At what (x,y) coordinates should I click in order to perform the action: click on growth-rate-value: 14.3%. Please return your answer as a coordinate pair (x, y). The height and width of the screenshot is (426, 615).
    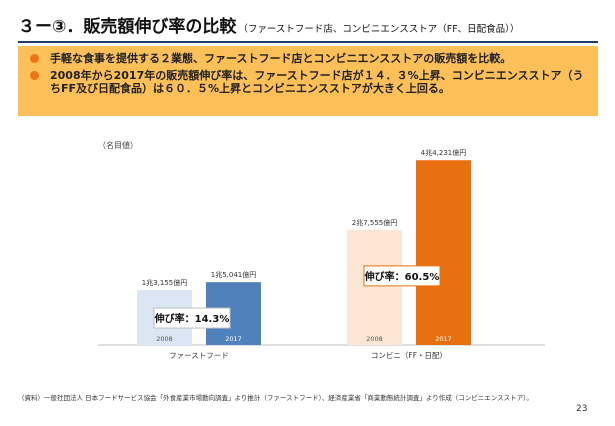
    Looking at the image, I should click on (212, 319).